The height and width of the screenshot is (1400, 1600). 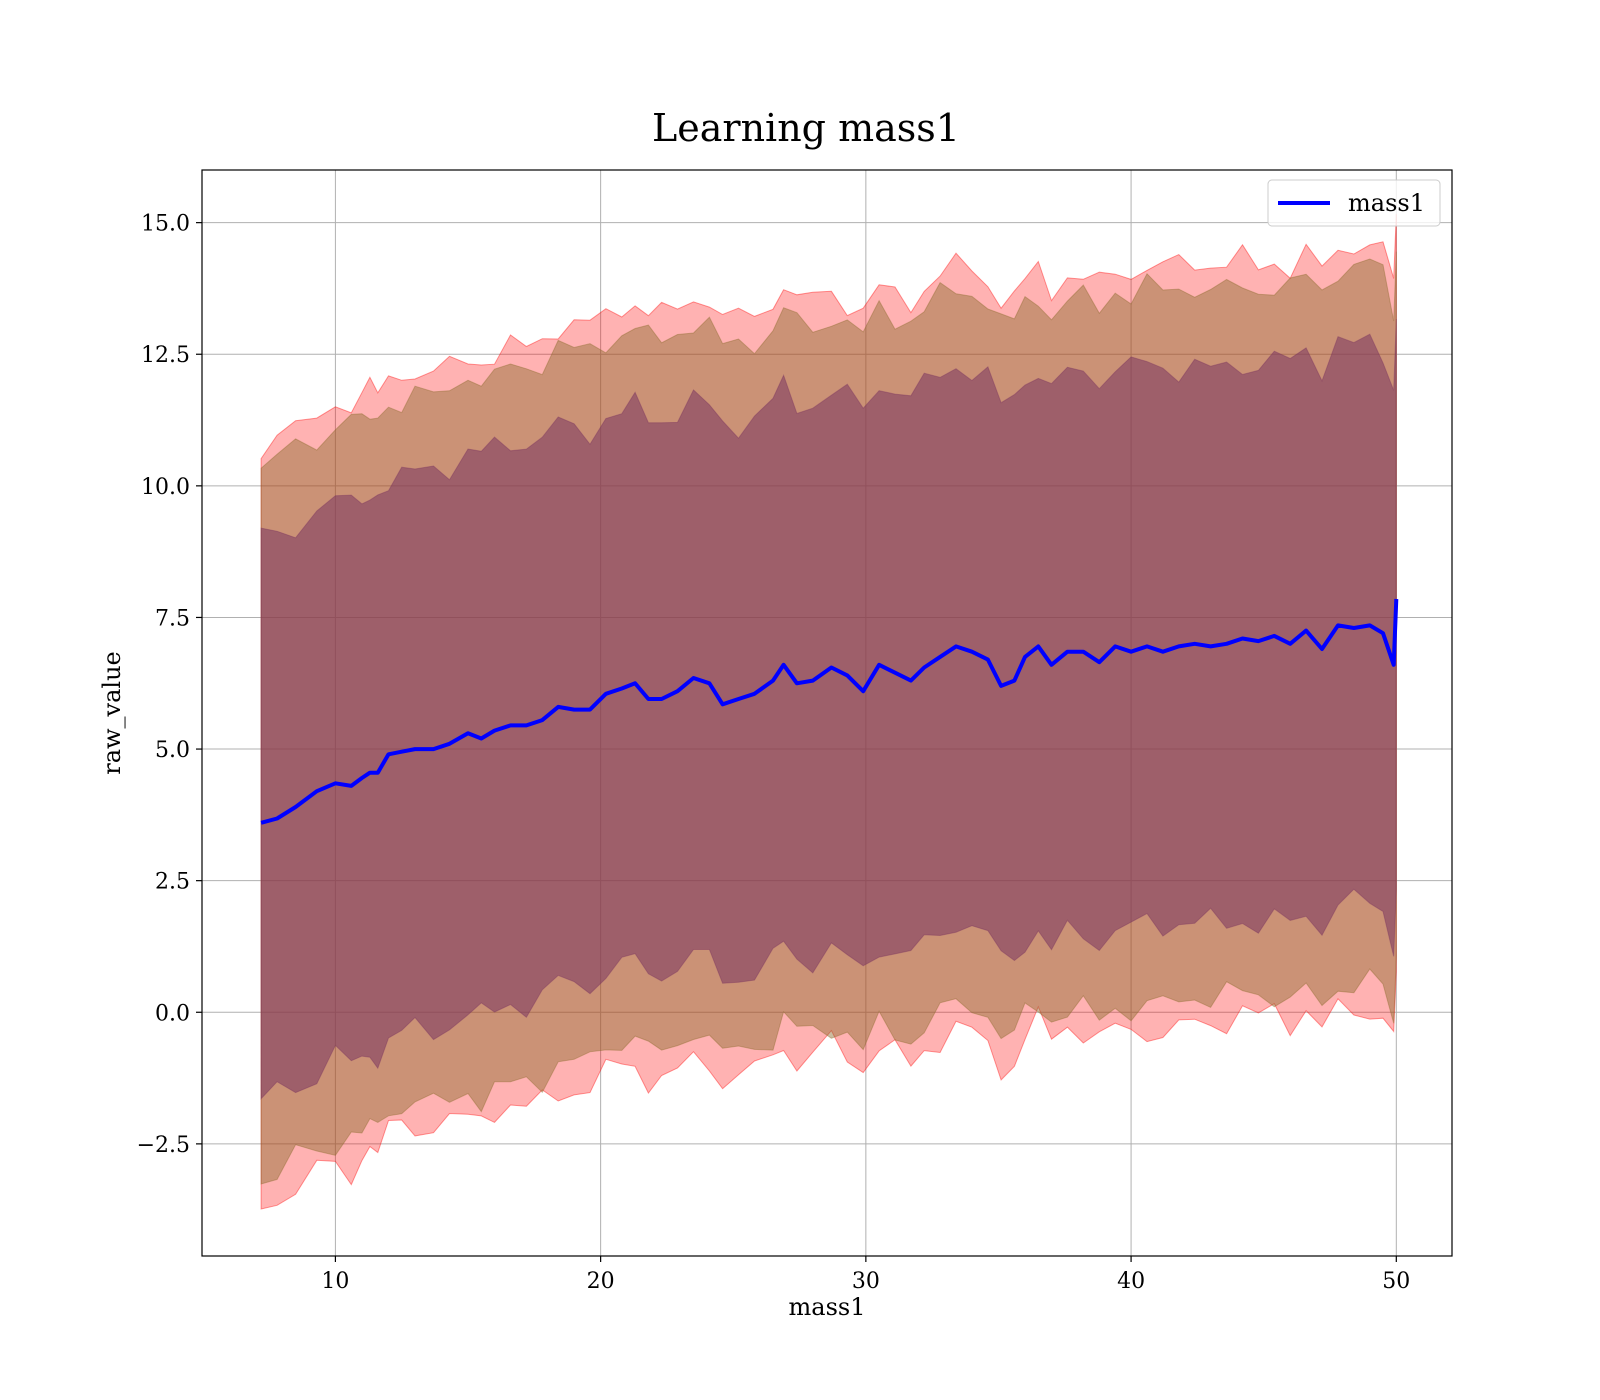 I want to click on y-tick-label: 12.5, so click(x=165, y=355).